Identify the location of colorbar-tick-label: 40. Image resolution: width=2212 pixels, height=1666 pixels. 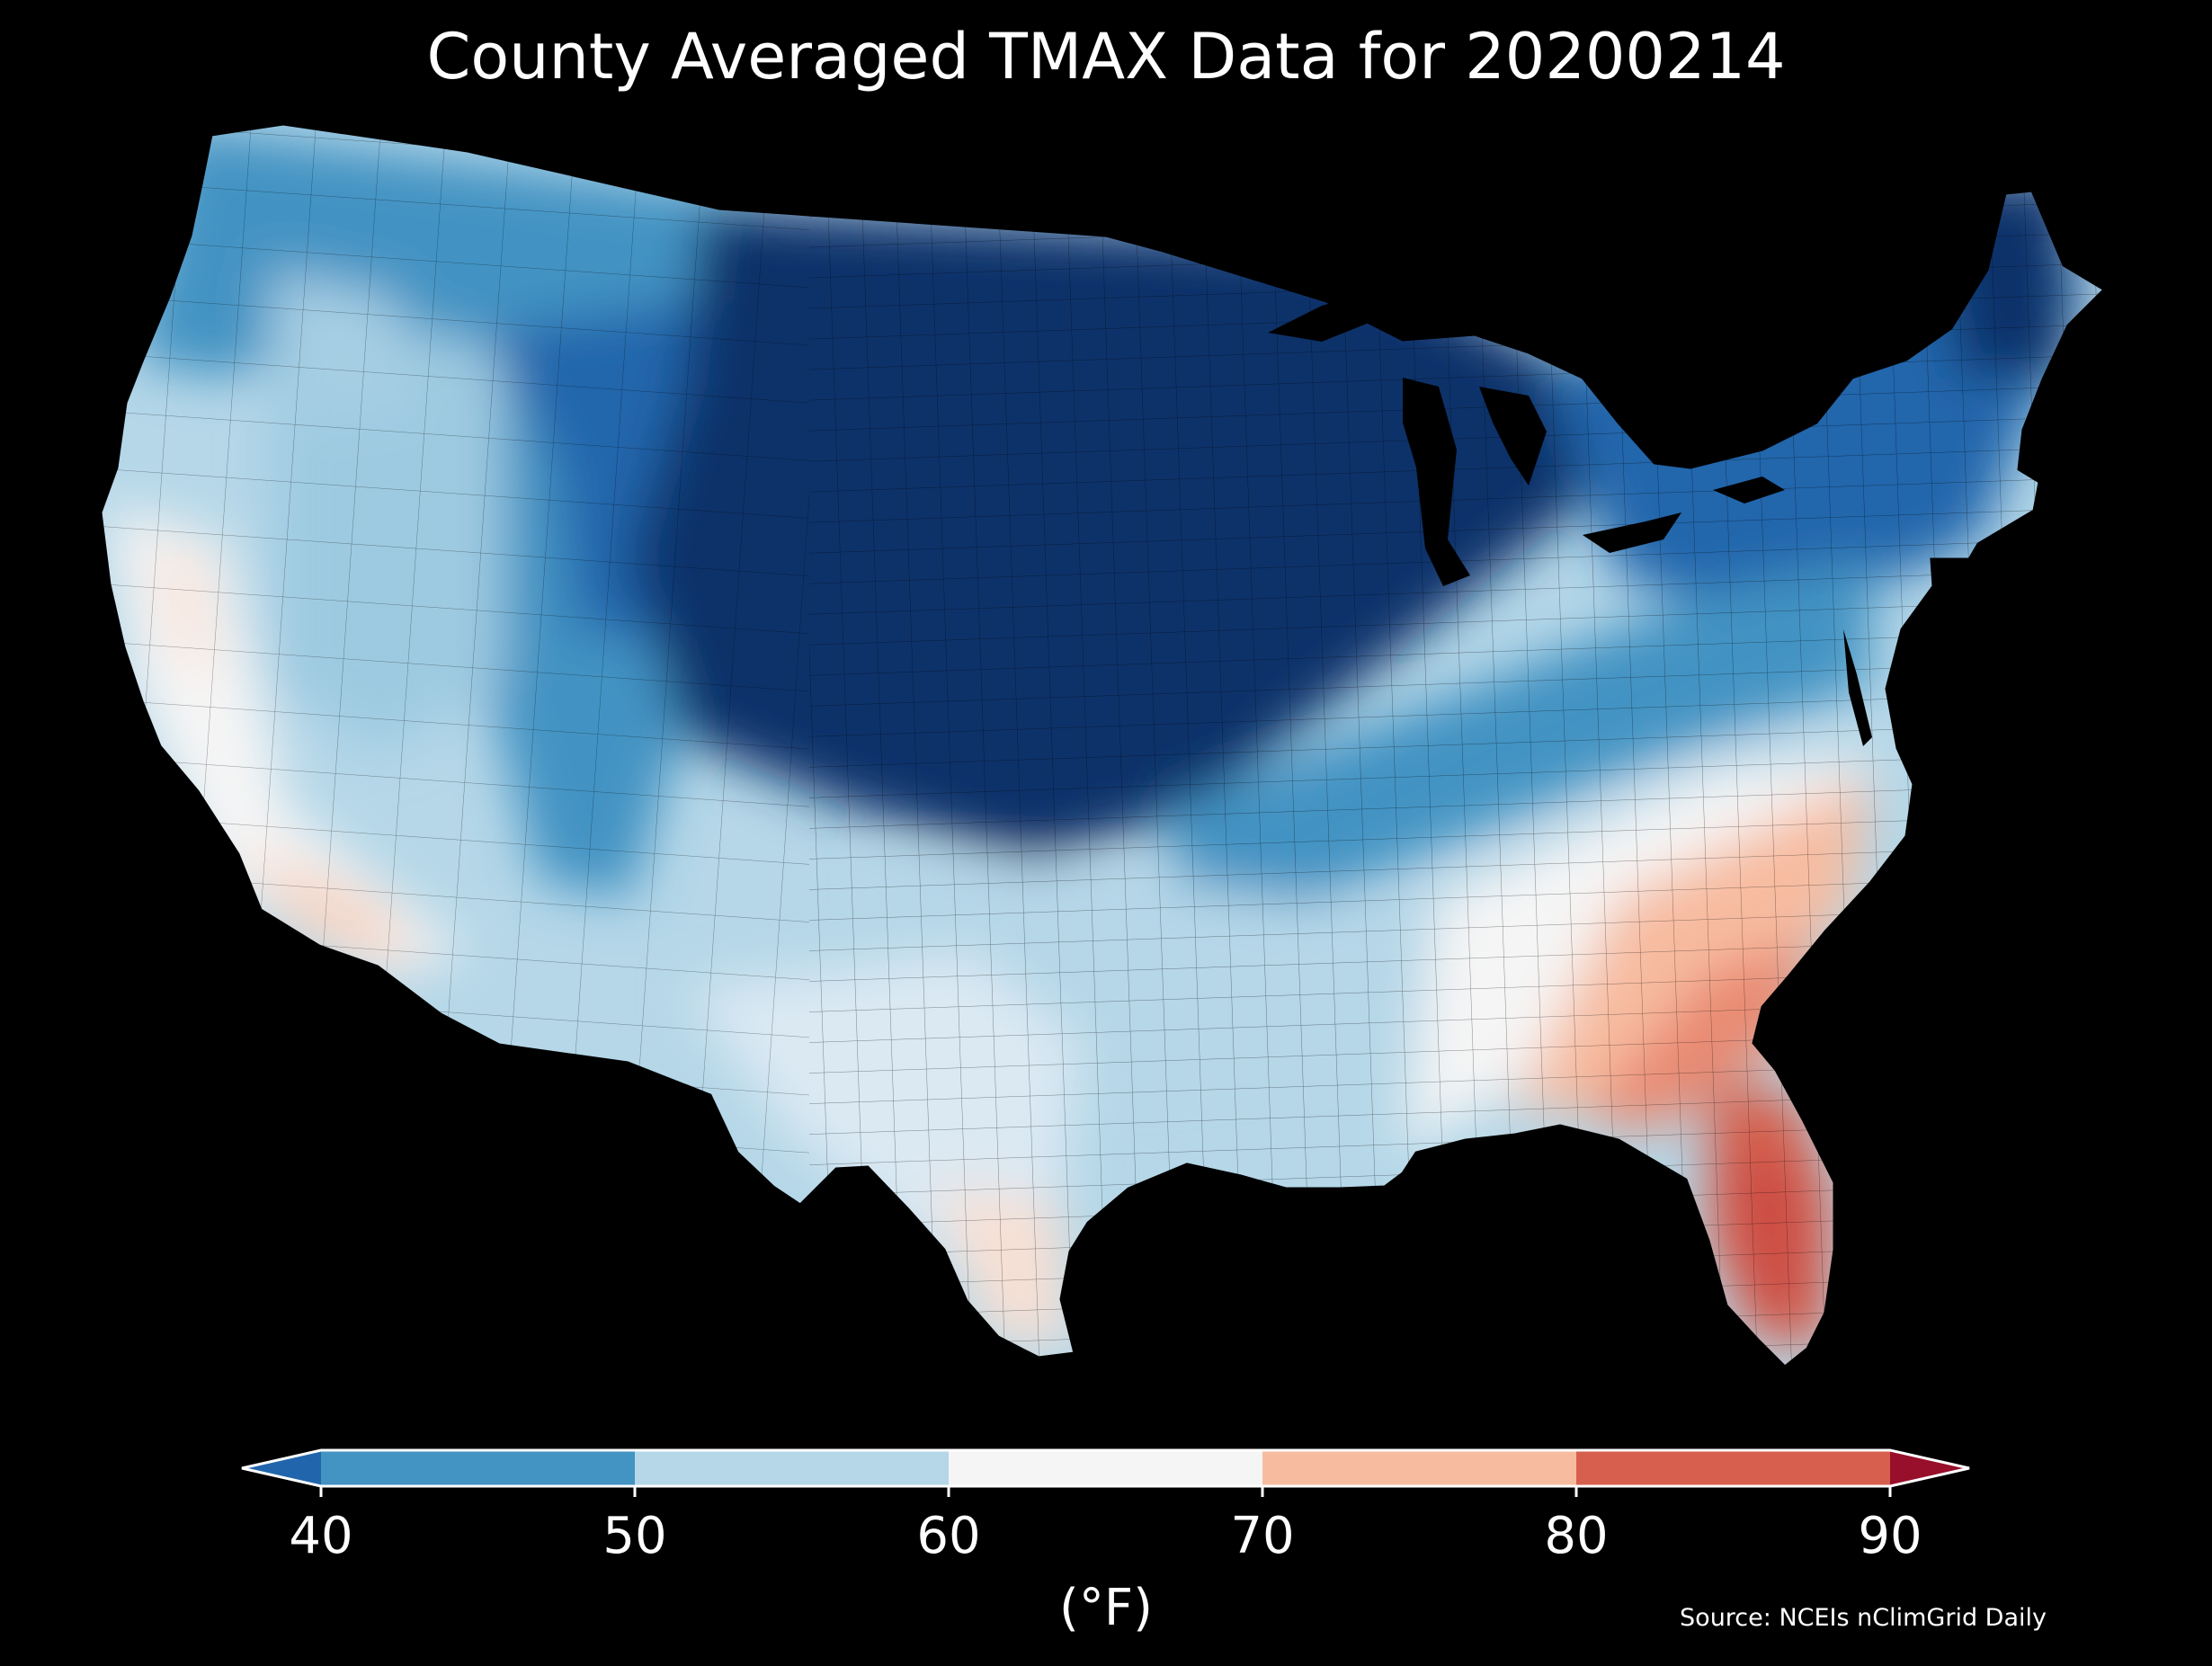
(321, 1536).